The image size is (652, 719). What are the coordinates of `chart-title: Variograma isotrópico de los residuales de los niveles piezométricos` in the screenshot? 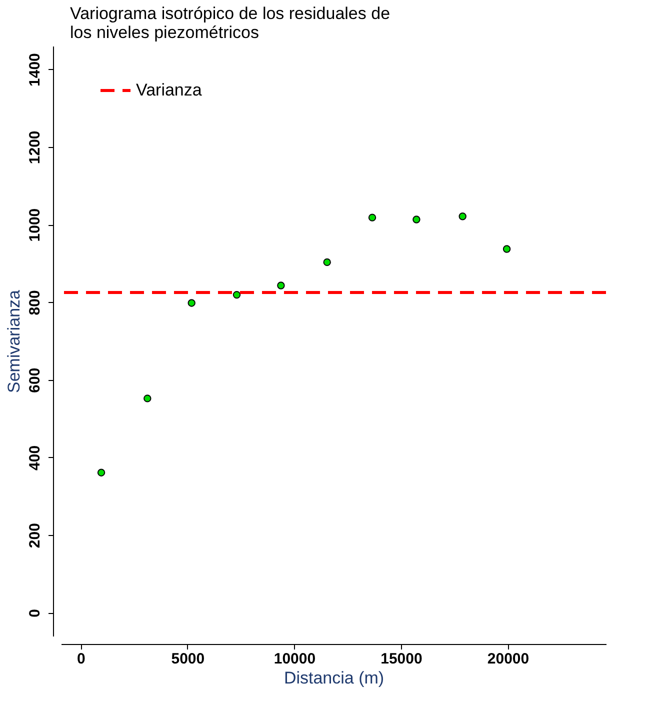 It's located at (230, 23).